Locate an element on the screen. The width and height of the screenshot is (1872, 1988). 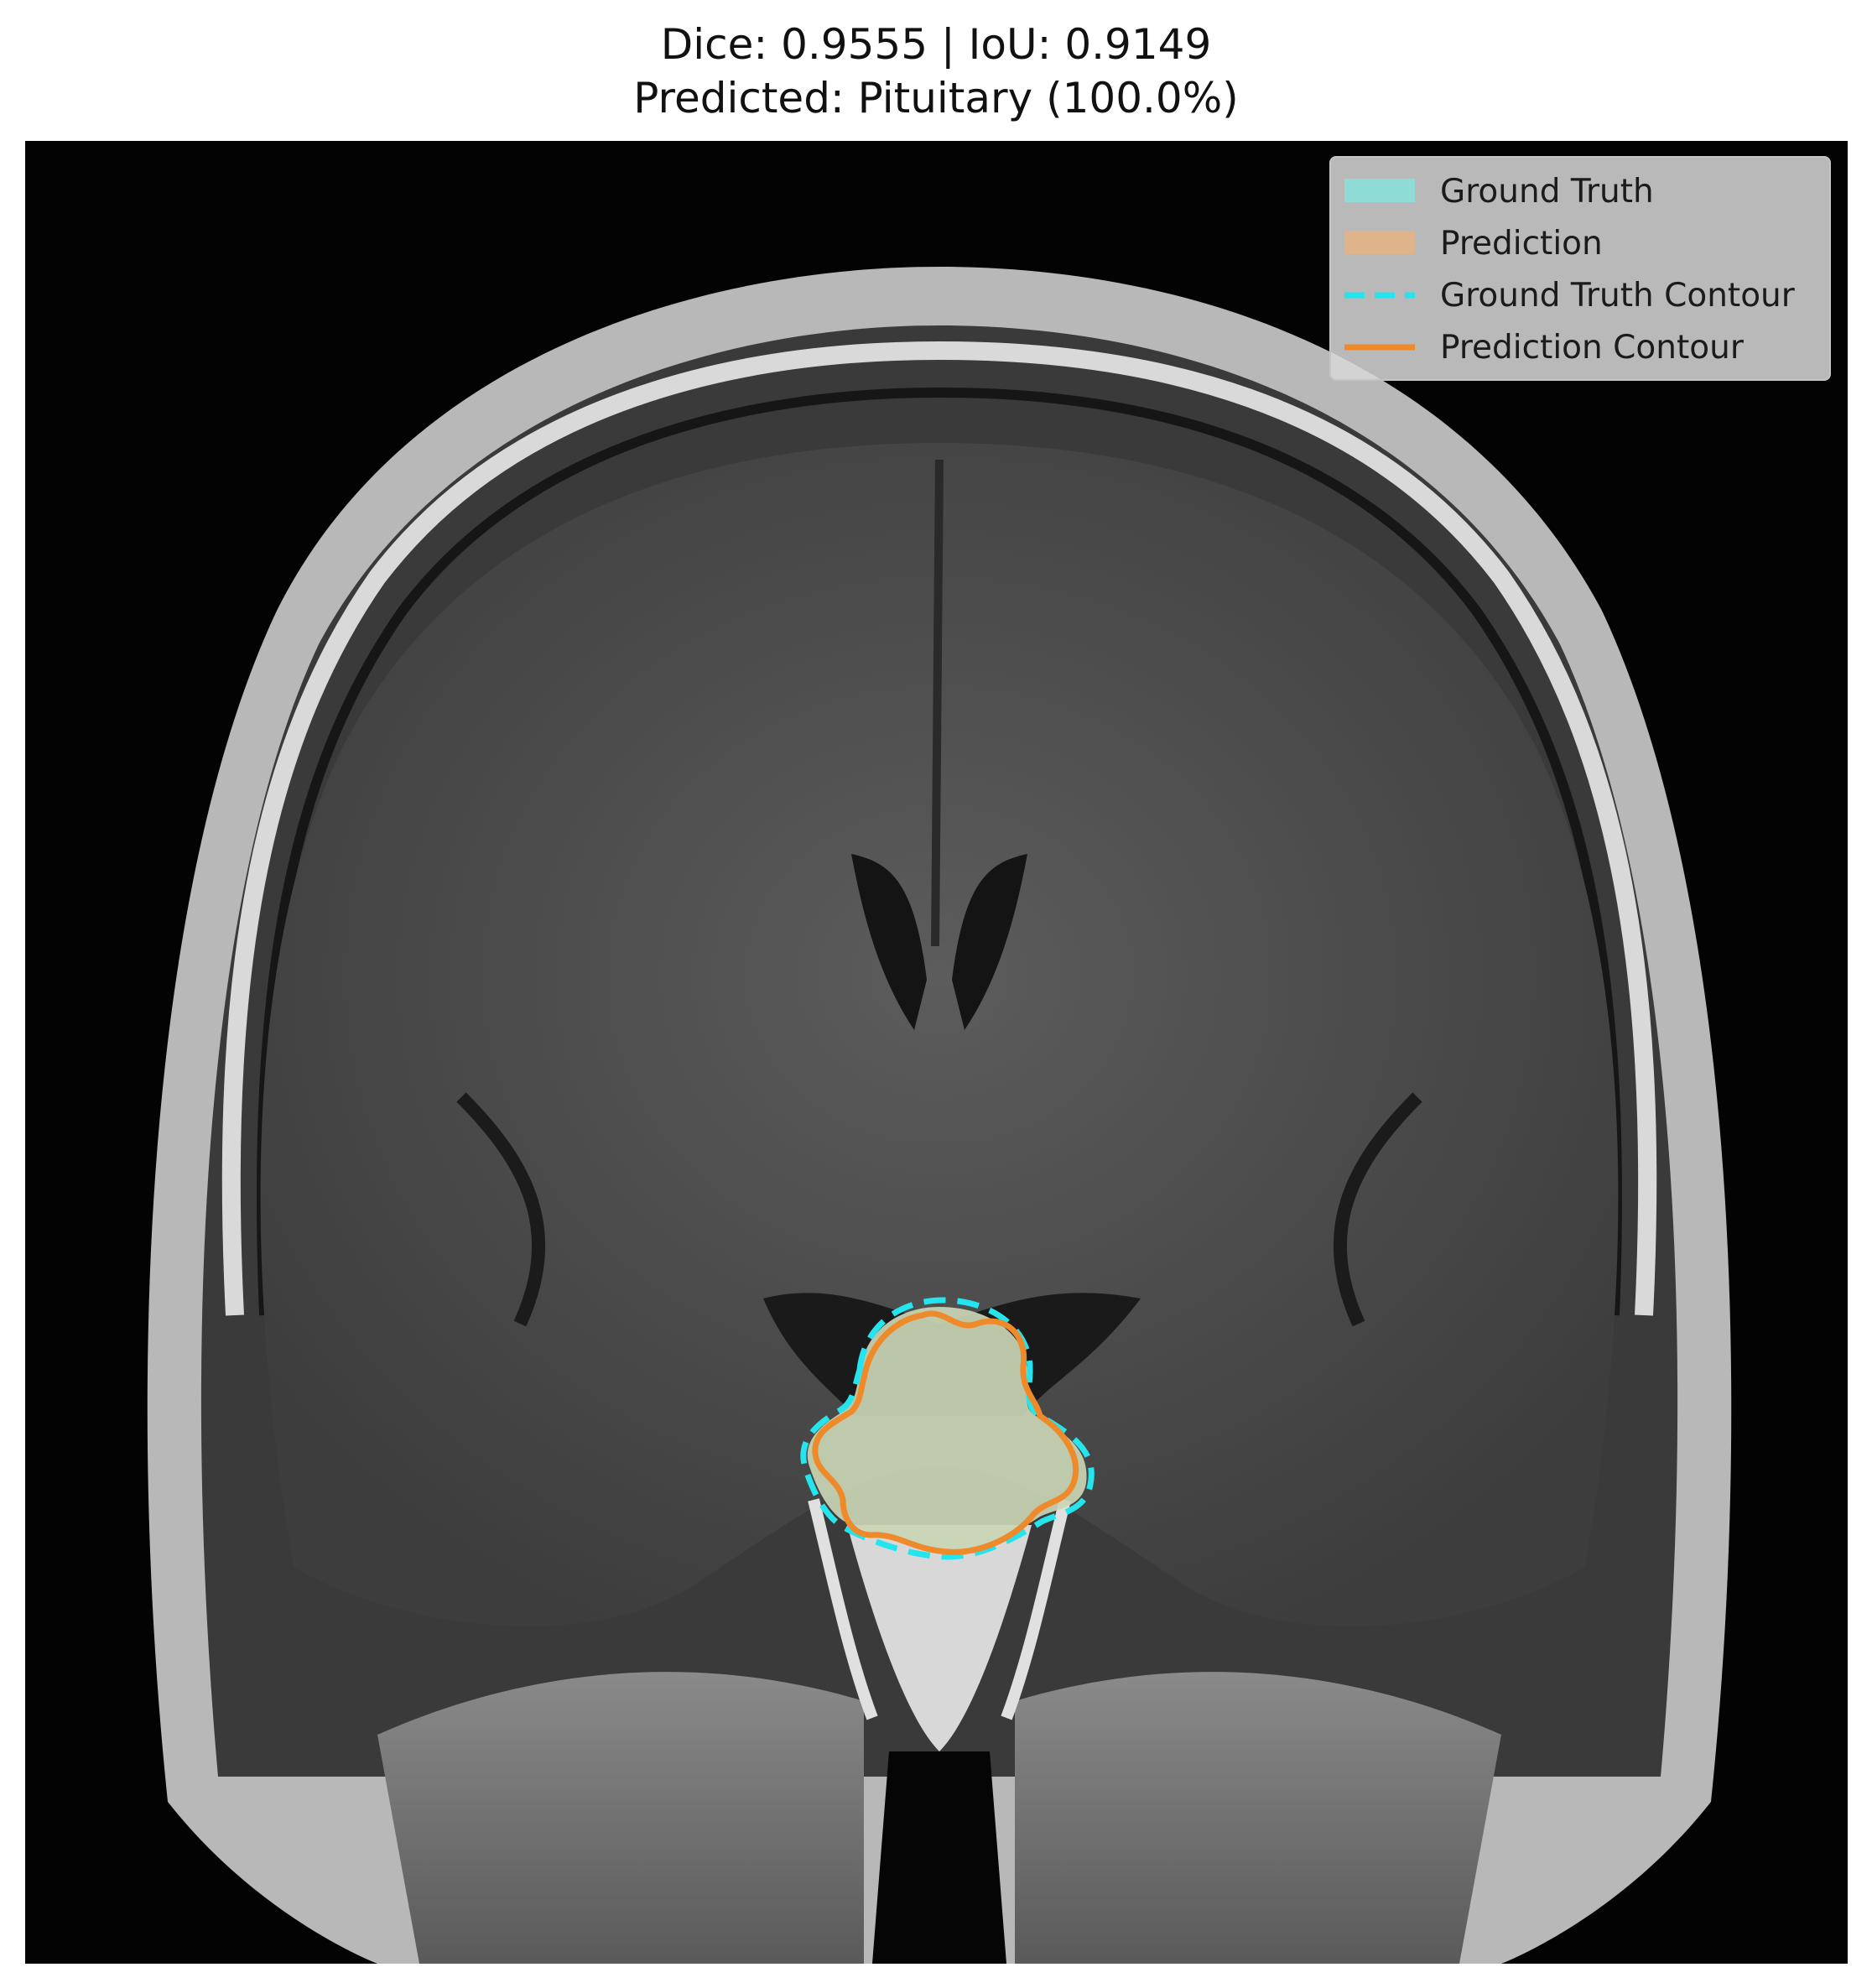
prediction-contour is located at coordinates (945, 1433).